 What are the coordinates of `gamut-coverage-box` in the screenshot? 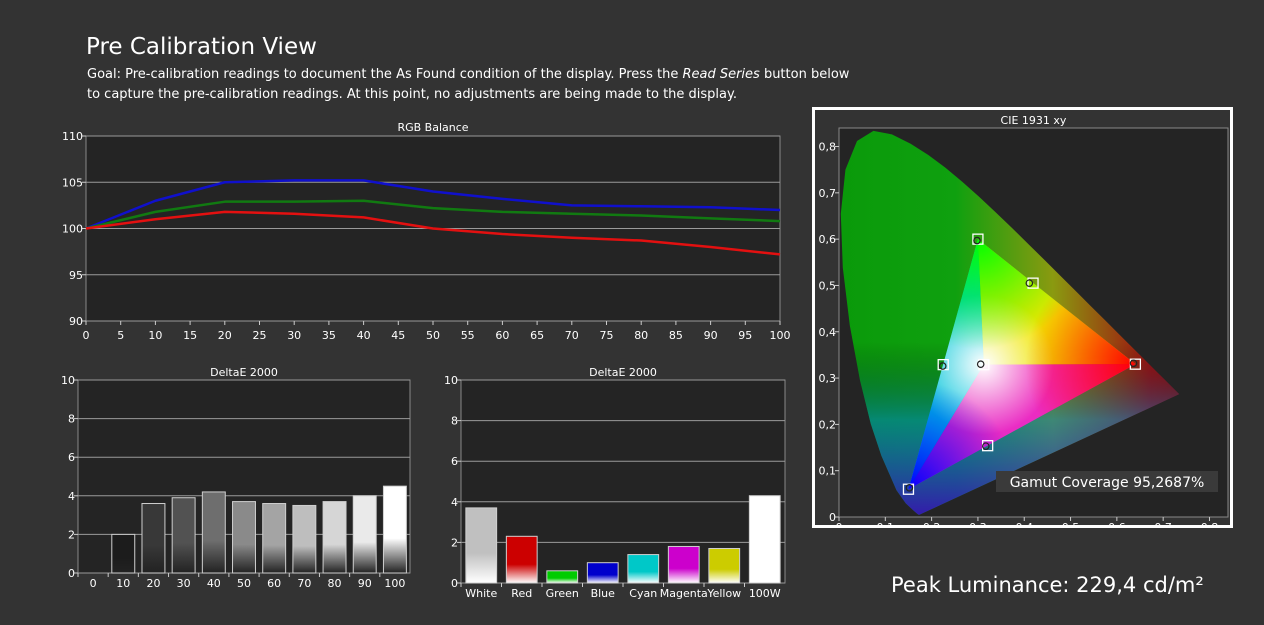 It's located at (1107, 481).